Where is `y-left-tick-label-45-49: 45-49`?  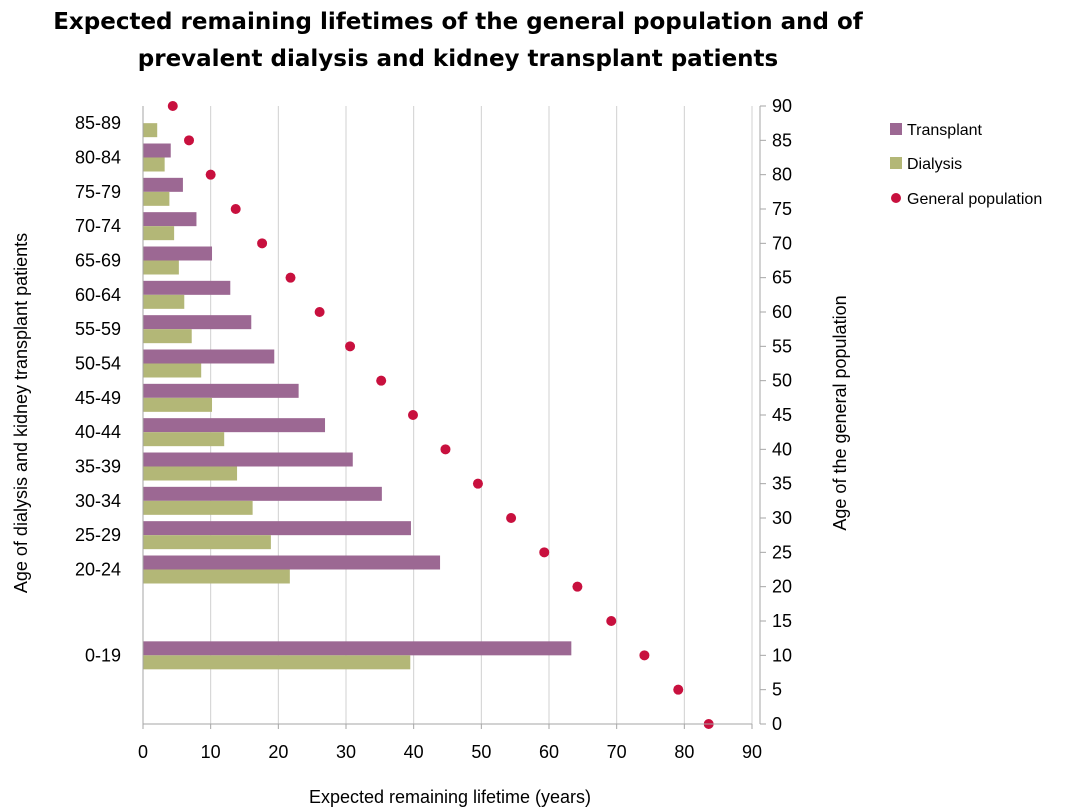
y-left-tick-label-45-49: 45-49 is located at coordinates (98, 398).